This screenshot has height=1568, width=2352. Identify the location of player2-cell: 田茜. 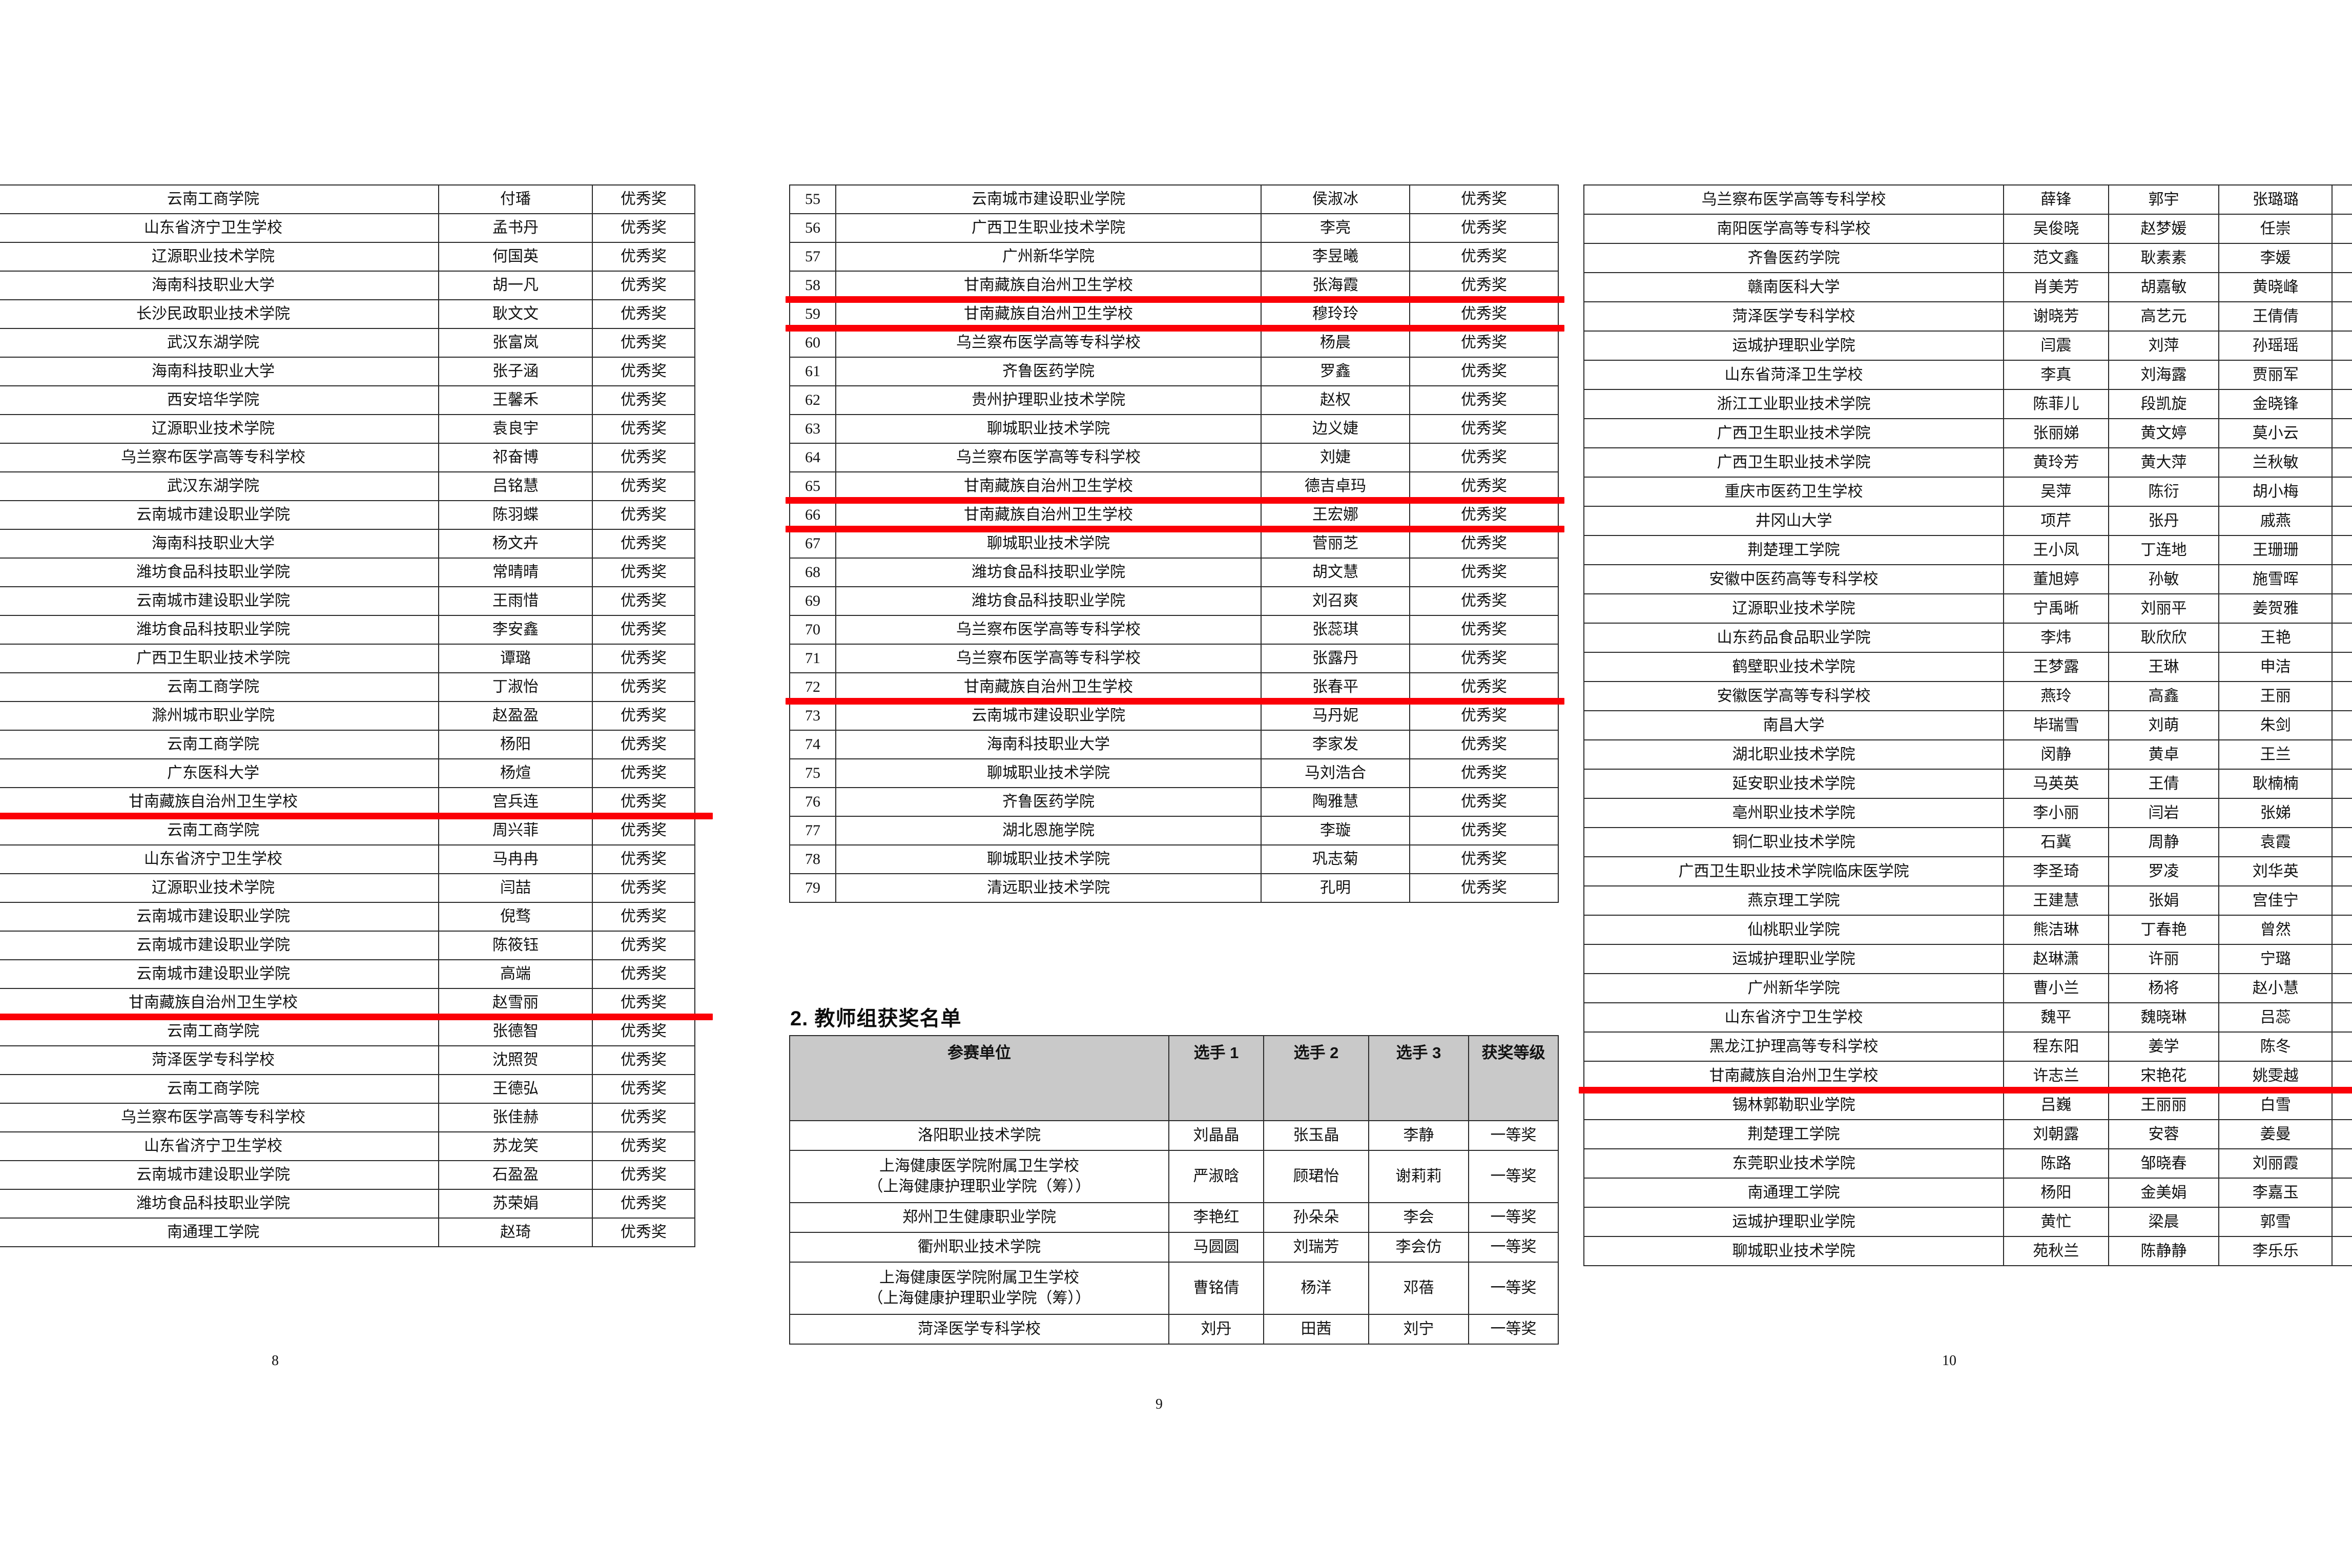
(1316, 1329).